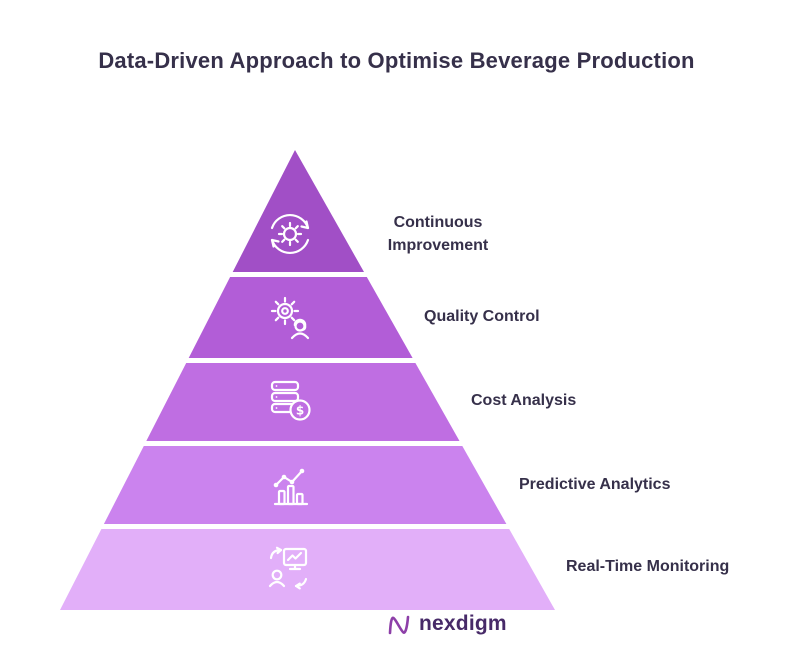 The width and height of the screenshot is (793, 652). I want to click on nexdigm-logo-n-icon, so click(399, 625).